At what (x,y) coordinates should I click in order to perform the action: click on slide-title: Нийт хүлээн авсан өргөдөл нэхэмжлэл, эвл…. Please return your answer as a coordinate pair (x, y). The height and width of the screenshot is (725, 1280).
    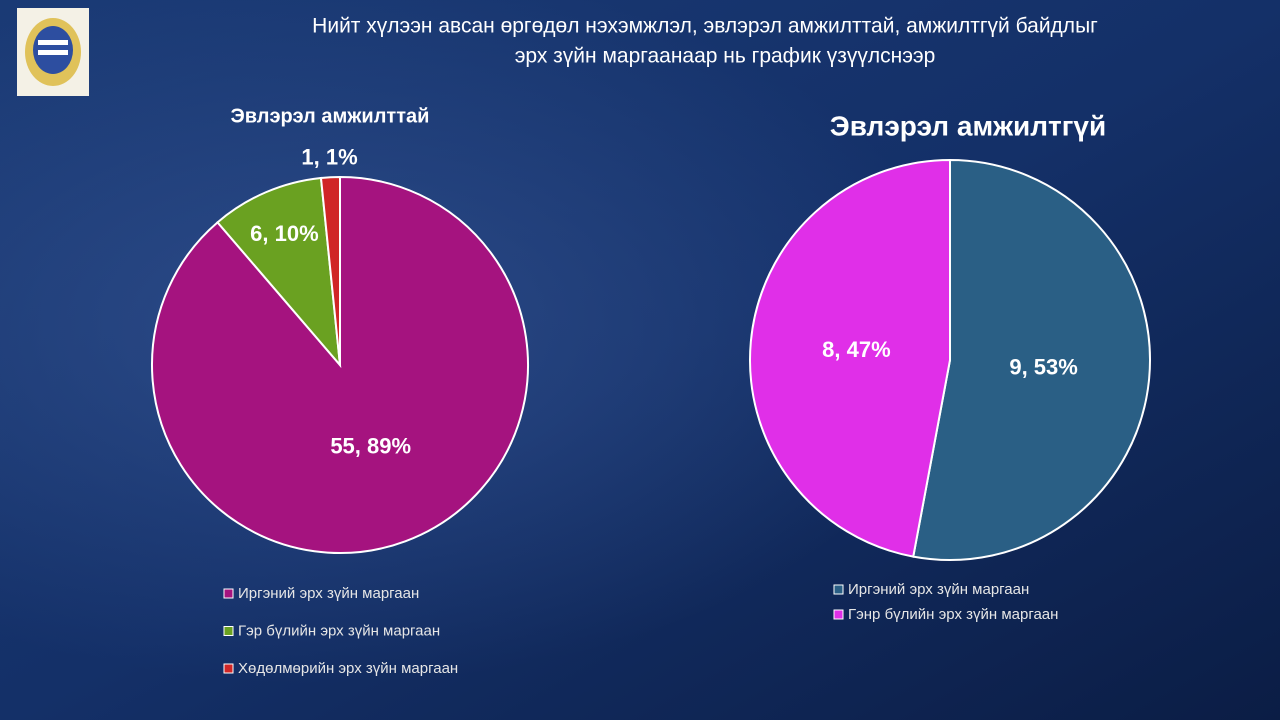
    Looking at the image, I should click on (705, 26).